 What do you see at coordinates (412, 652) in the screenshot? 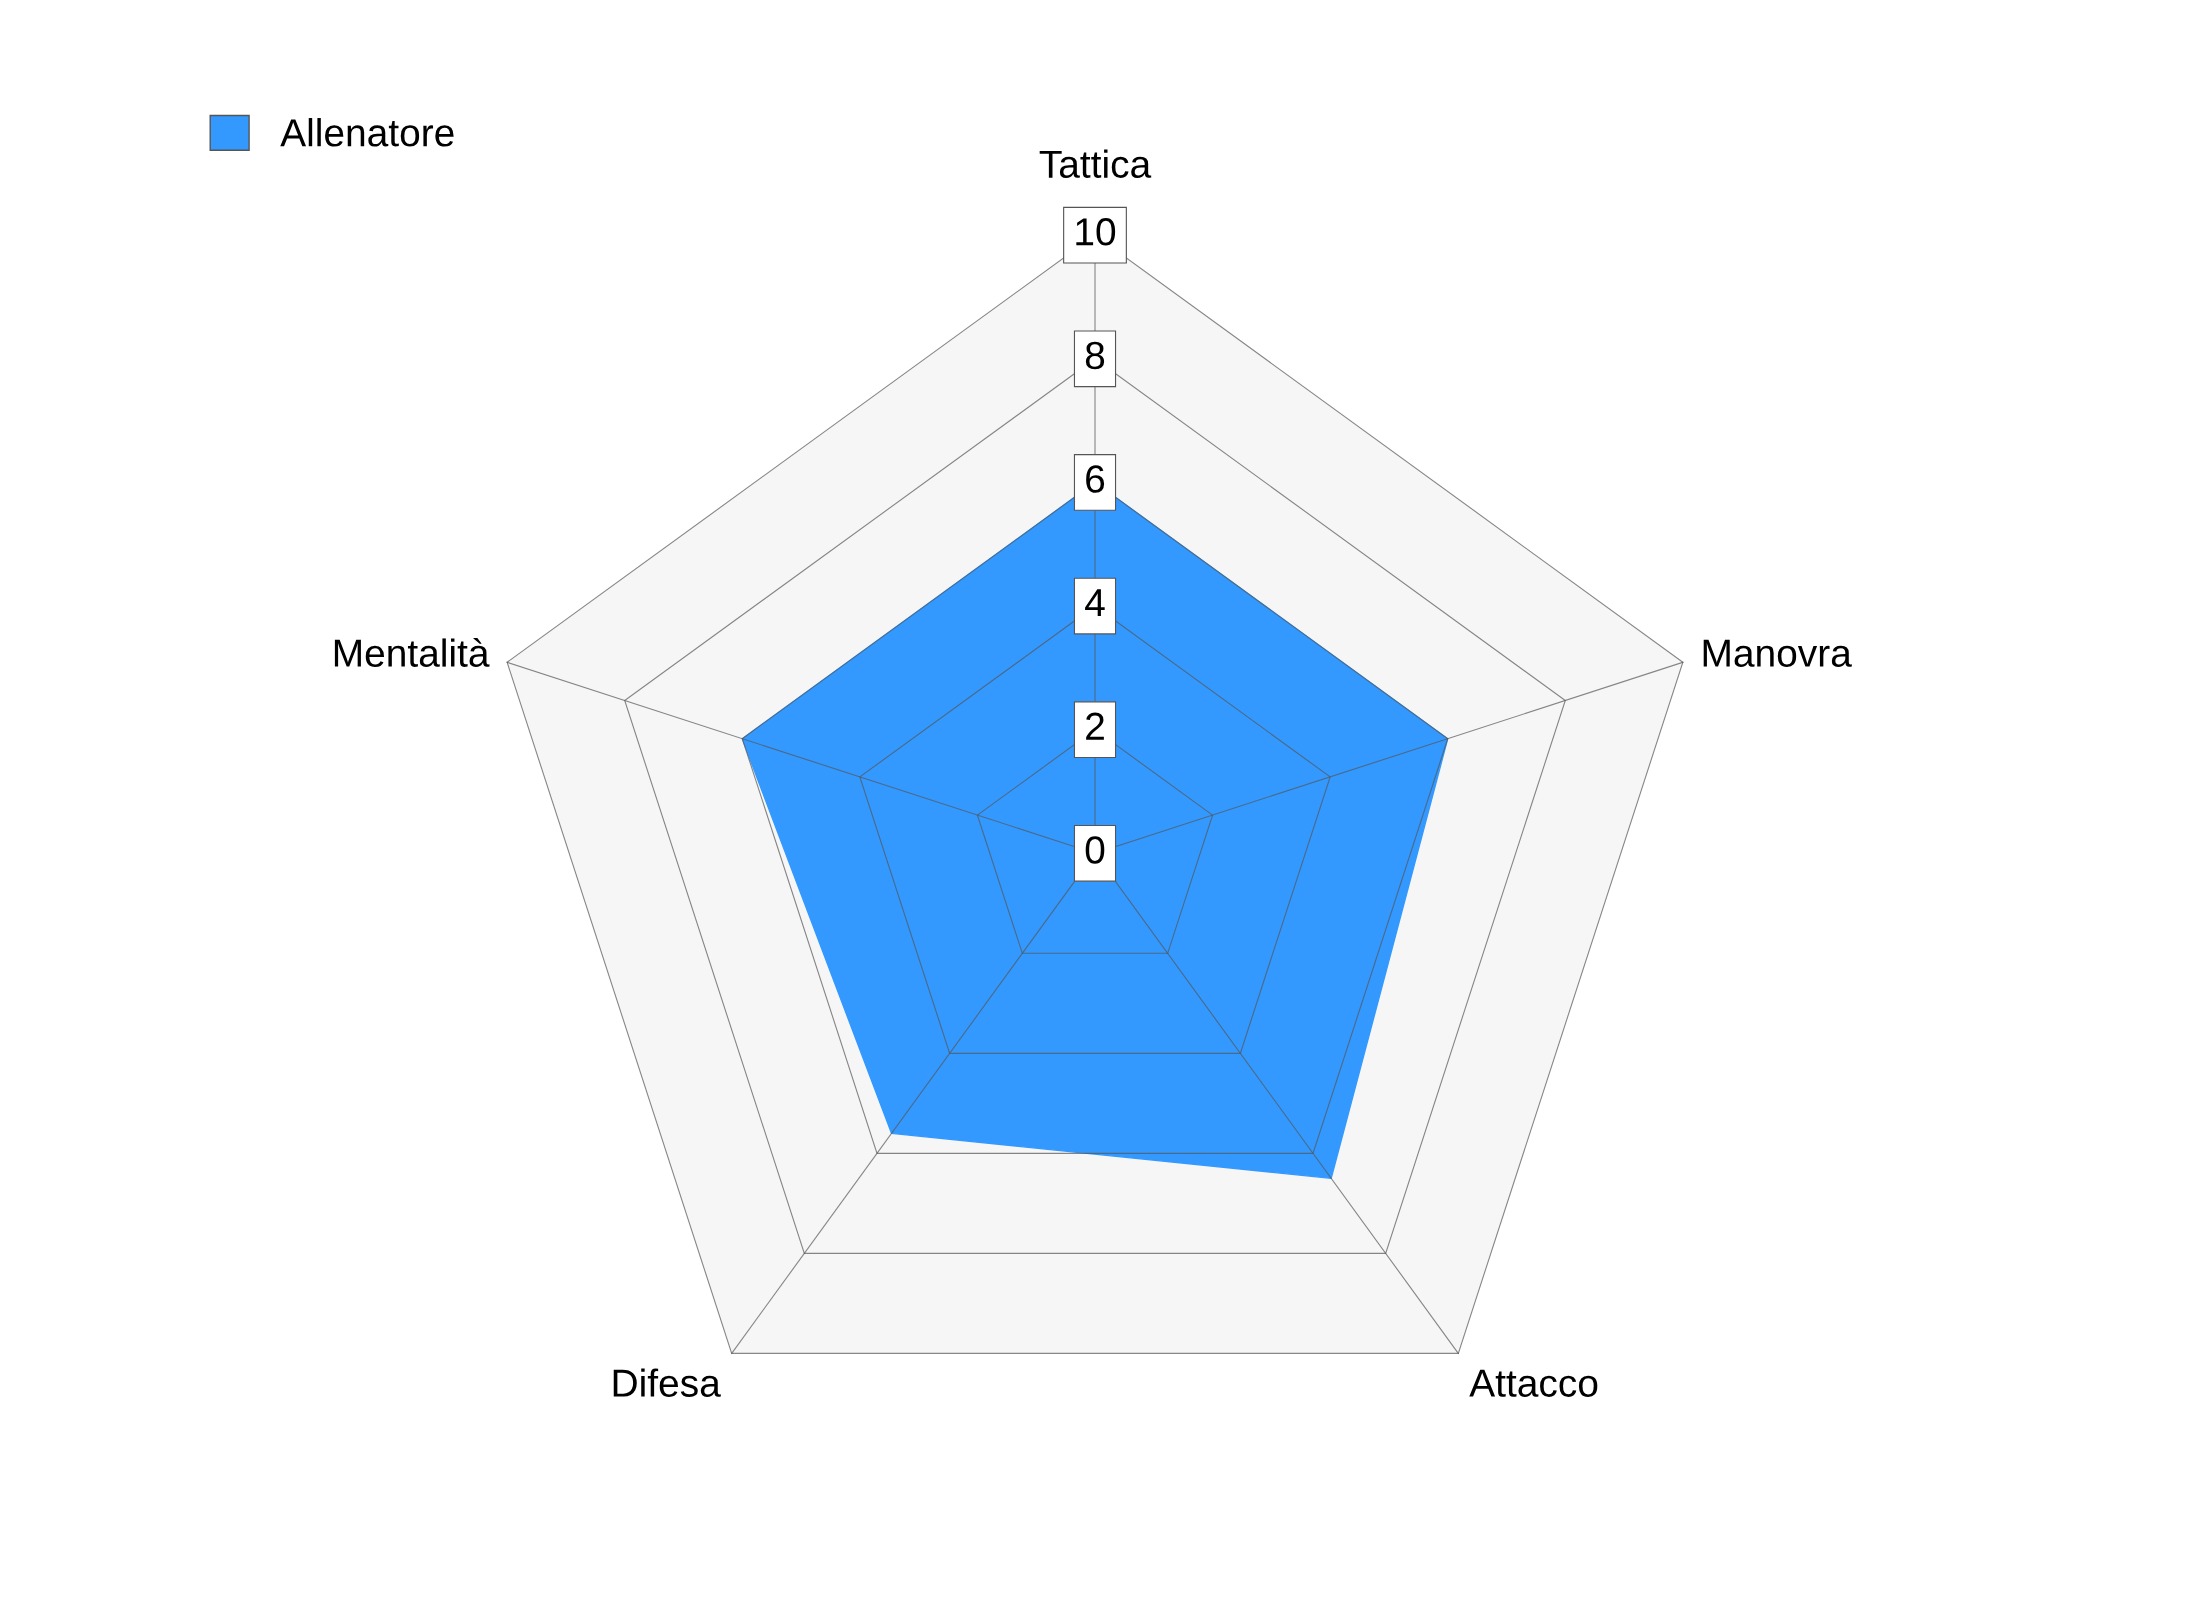
I see `spoke-label: Mentalità` at bounding box center [412, 652].